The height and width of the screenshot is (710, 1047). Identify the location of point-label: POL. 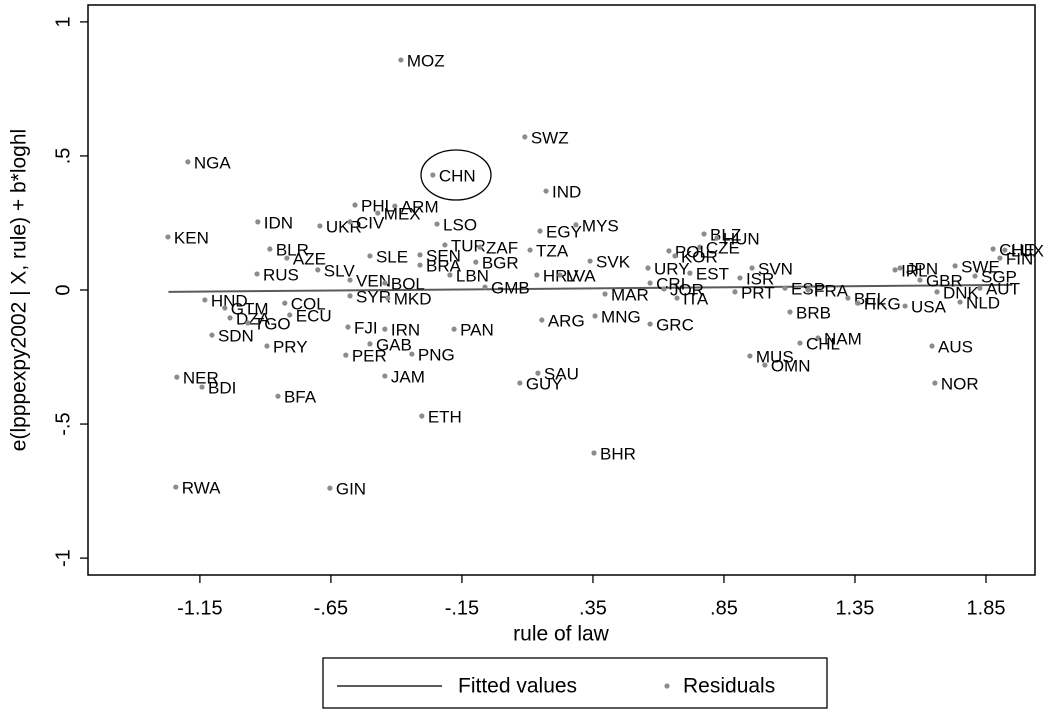
(692, 251).